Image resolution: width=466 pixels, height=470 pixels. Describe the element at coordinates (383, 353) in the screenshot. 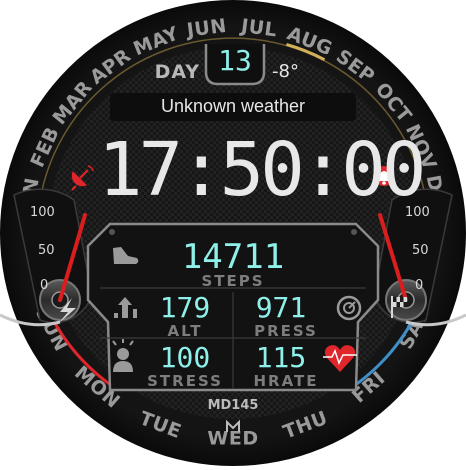

I see `saturday-underline` at that location.